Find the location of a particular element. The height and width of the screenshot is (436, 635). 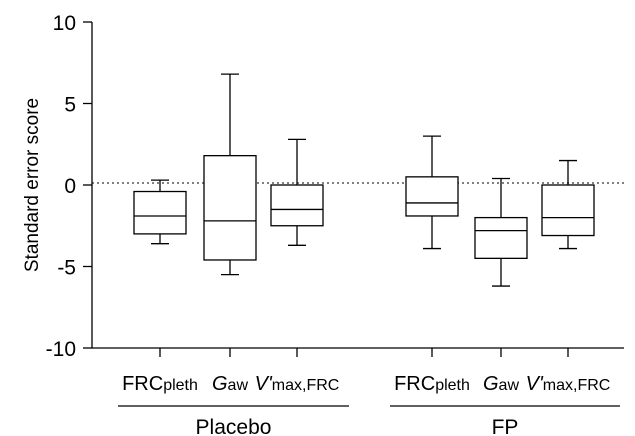

y-axis-label: Standard error score is located at coordinates (32, 185).